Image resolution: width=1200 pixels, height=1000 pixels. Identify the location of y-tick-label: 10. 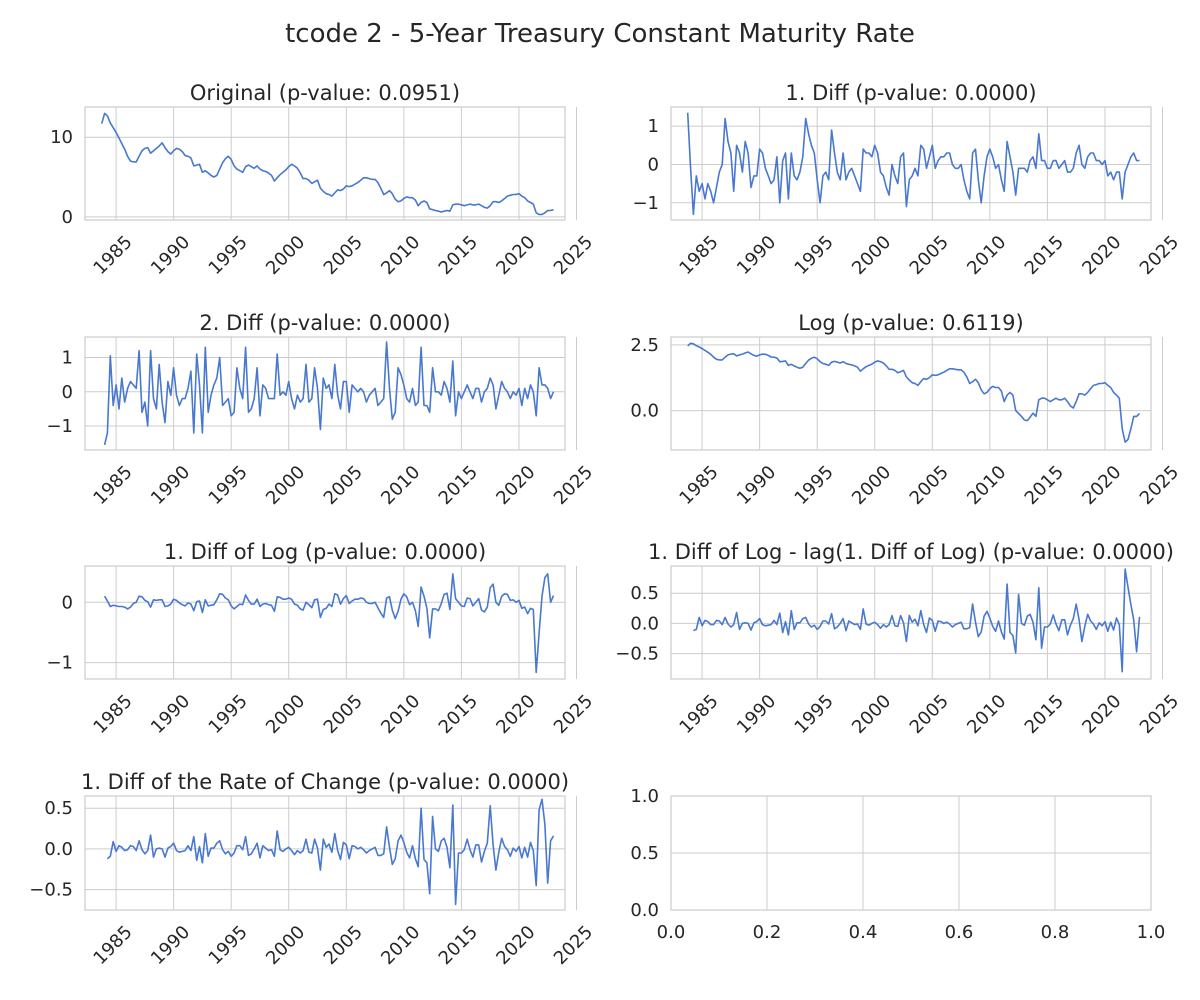
(61, 137).